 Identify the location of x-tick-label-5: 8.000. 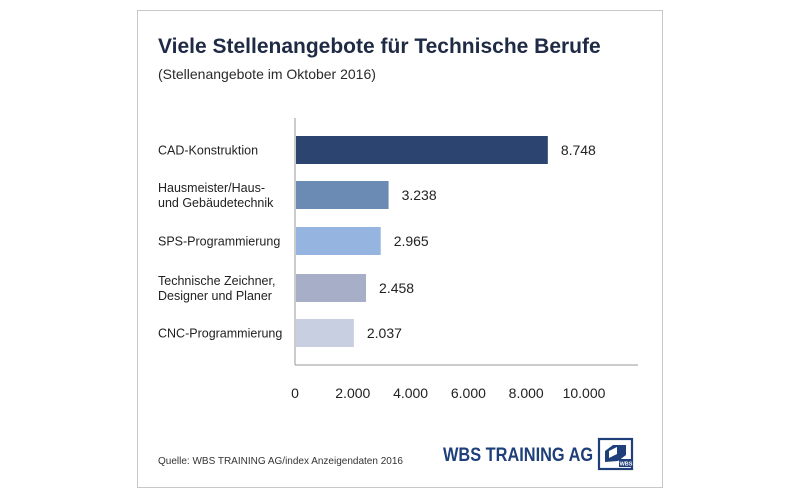
(526, 393).